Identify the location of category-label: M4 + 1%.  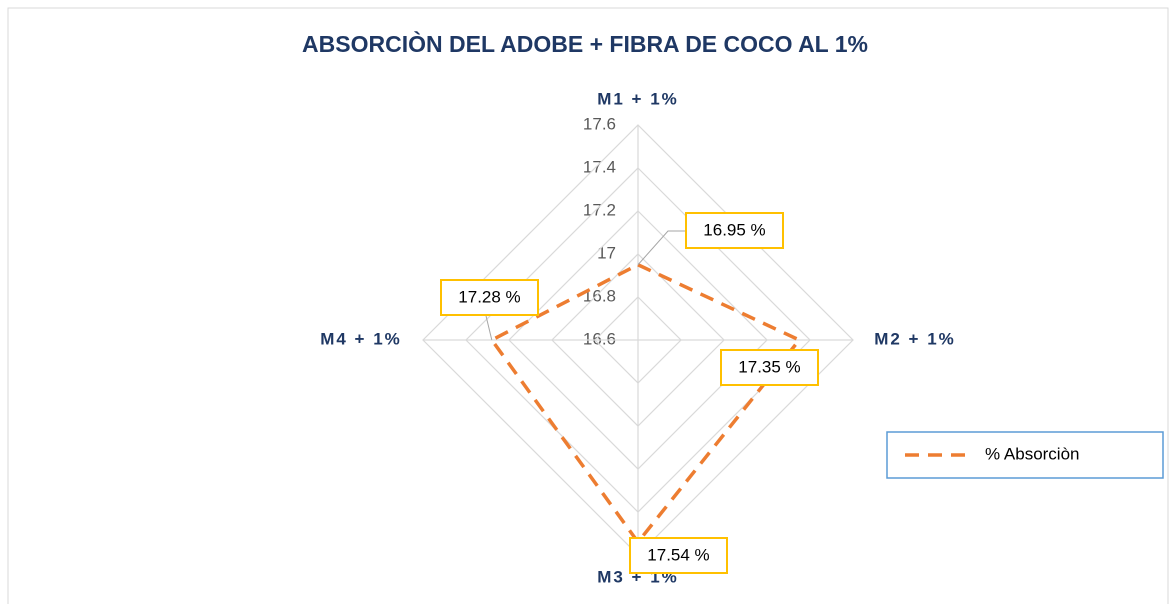
(361, 338).